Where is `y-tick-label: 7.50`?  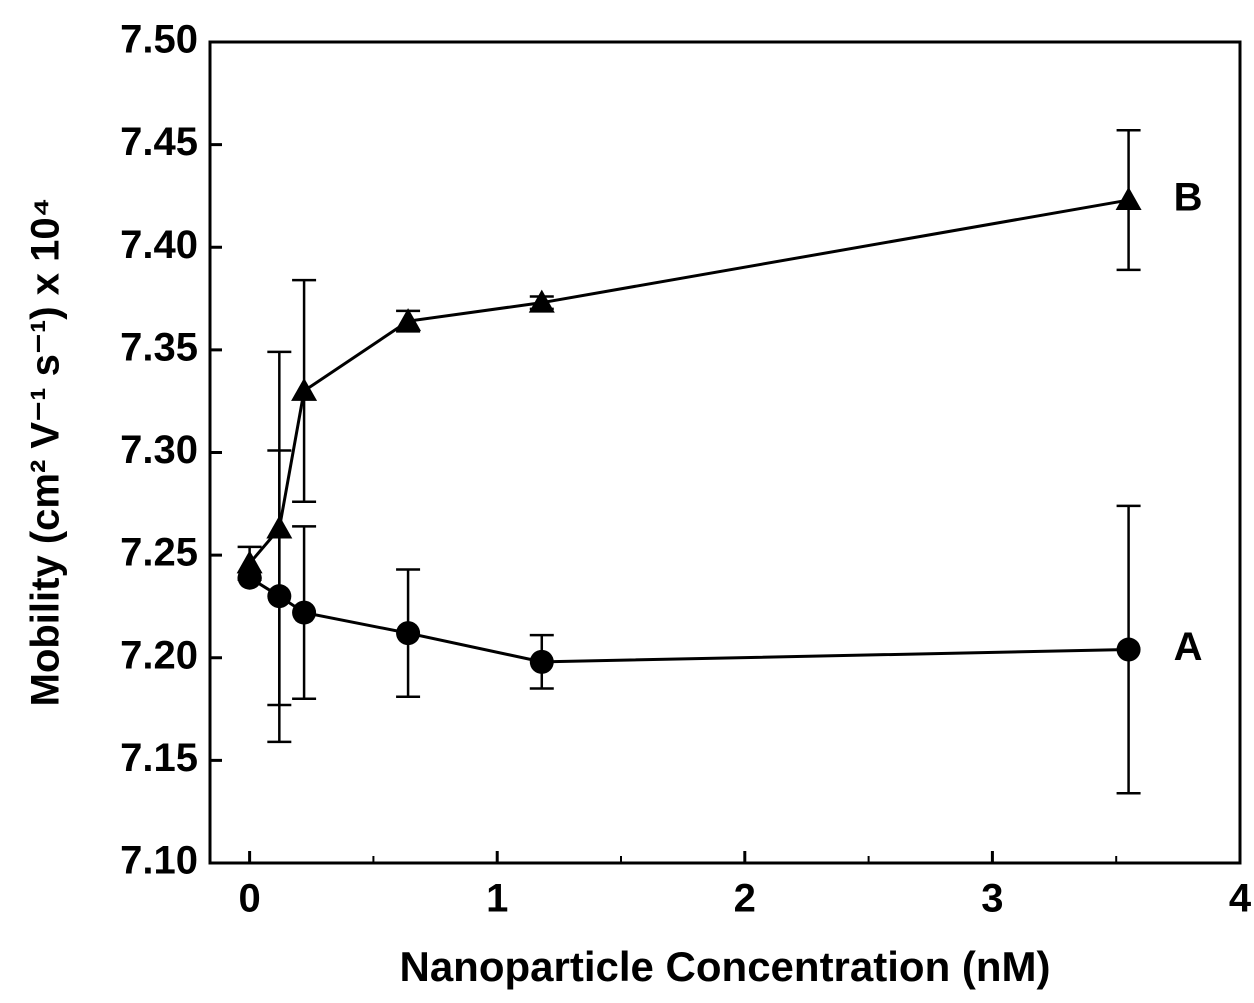
y-tick-label: 7.50 is located at coordinates (159, 40).